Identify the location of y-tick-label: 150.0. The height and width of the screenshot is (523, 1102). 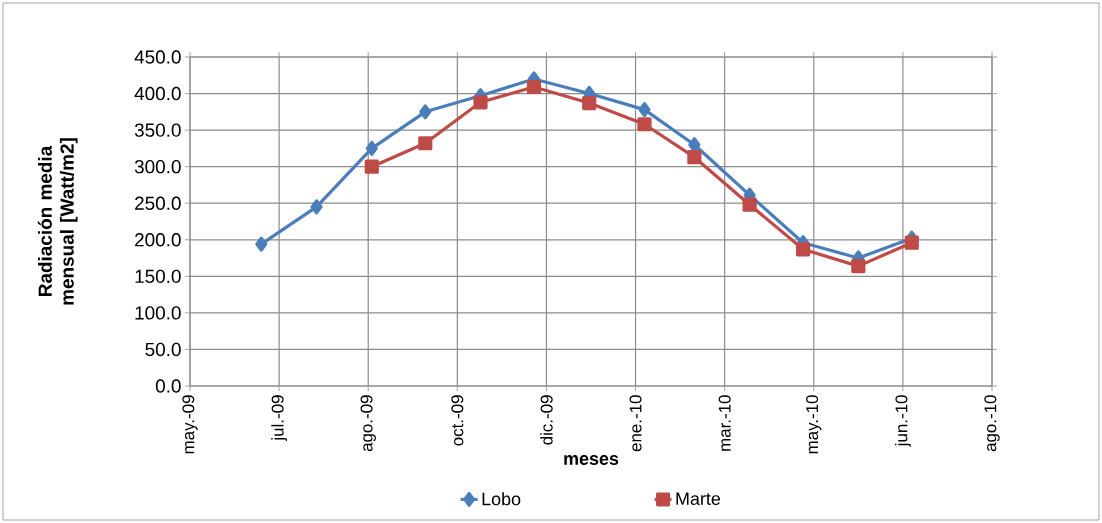
(158, 276).